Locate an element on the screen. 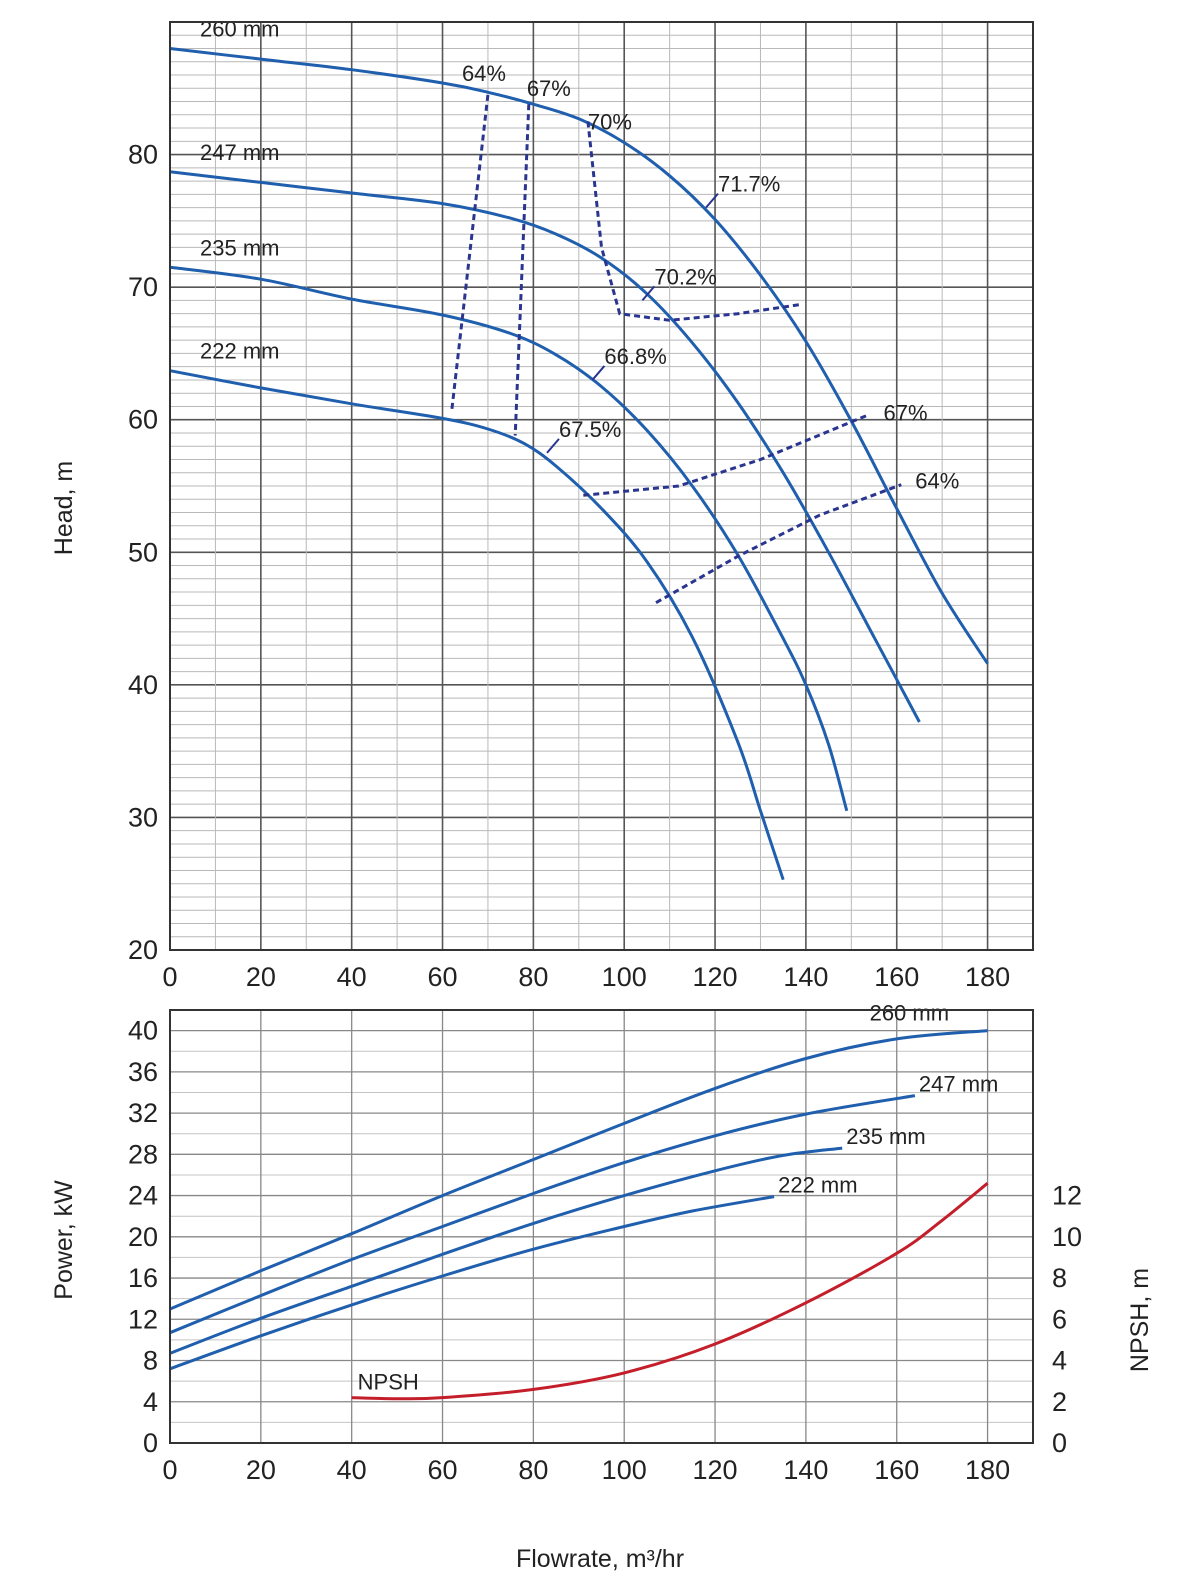  head-x-tick-label: 100 is located at coordinates (624, 977).